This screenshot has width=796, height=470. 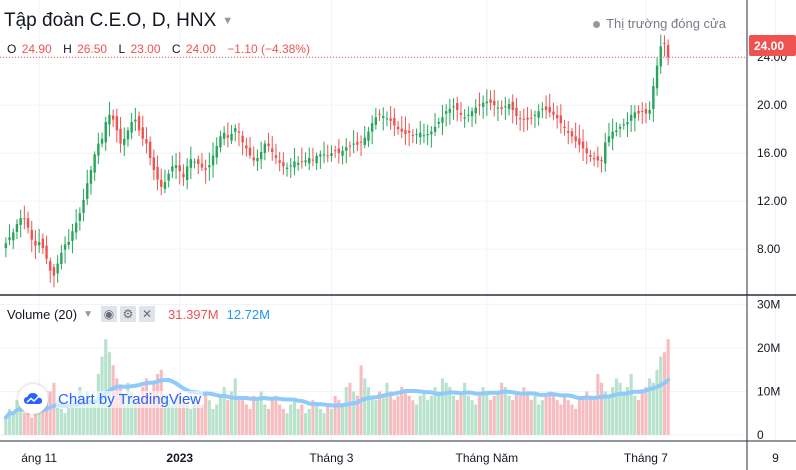 I want to click on volume-indicator-label: Volume (20), so click(x=42, y=314).